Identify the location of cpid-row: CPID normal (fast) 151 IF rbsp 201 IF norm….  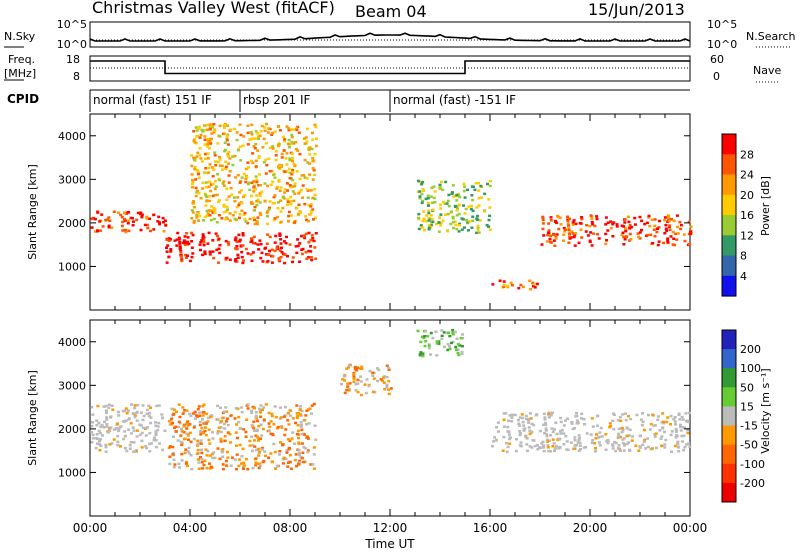
(348, 100).